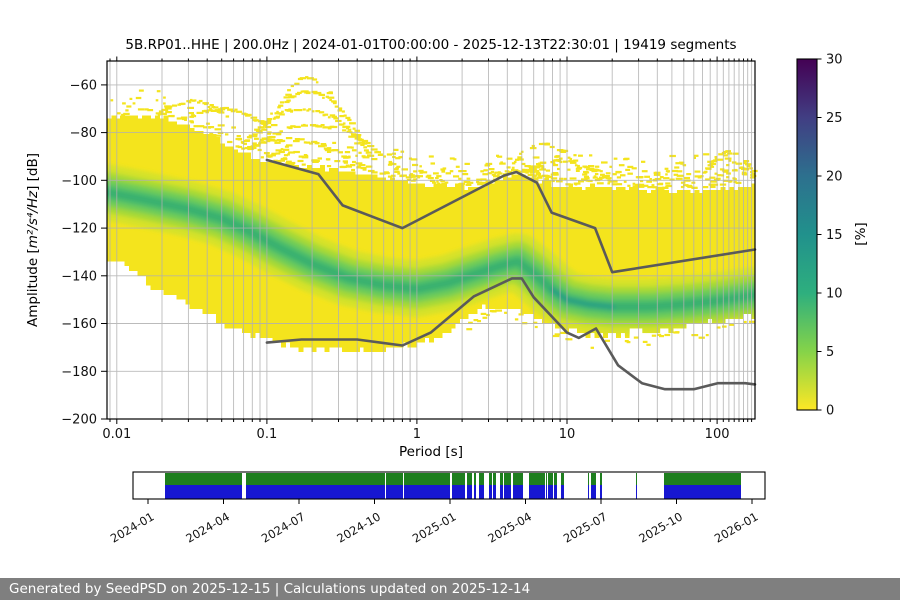 The height and width of the screenshot is (600, 900). What do you see at coordinates (132, 527) in the screenshot?
I see `svg-text: 2024-01` at bounding box center [132, 527].